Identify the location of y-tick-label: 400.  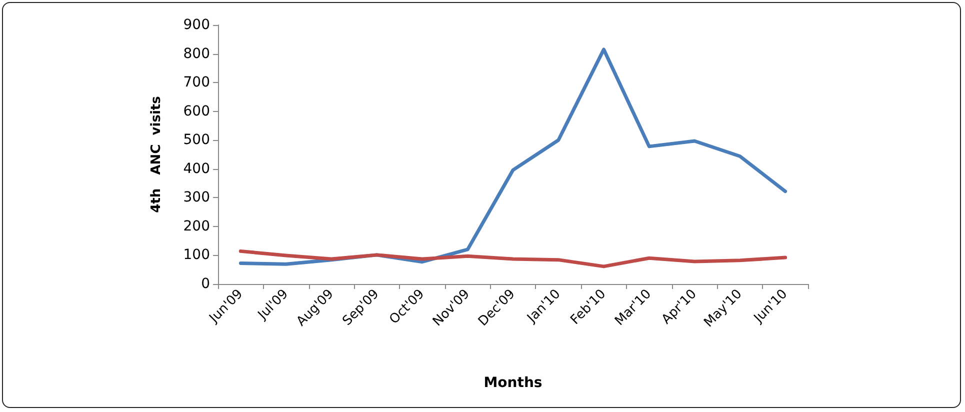
(196, 168).